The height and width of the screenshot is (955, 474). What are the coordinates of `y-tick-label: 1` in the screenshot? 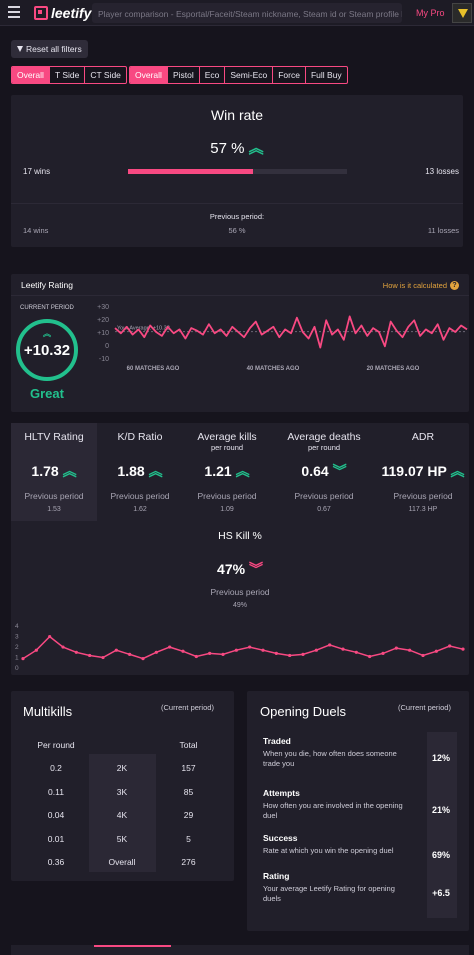 It's located at (17, 658).